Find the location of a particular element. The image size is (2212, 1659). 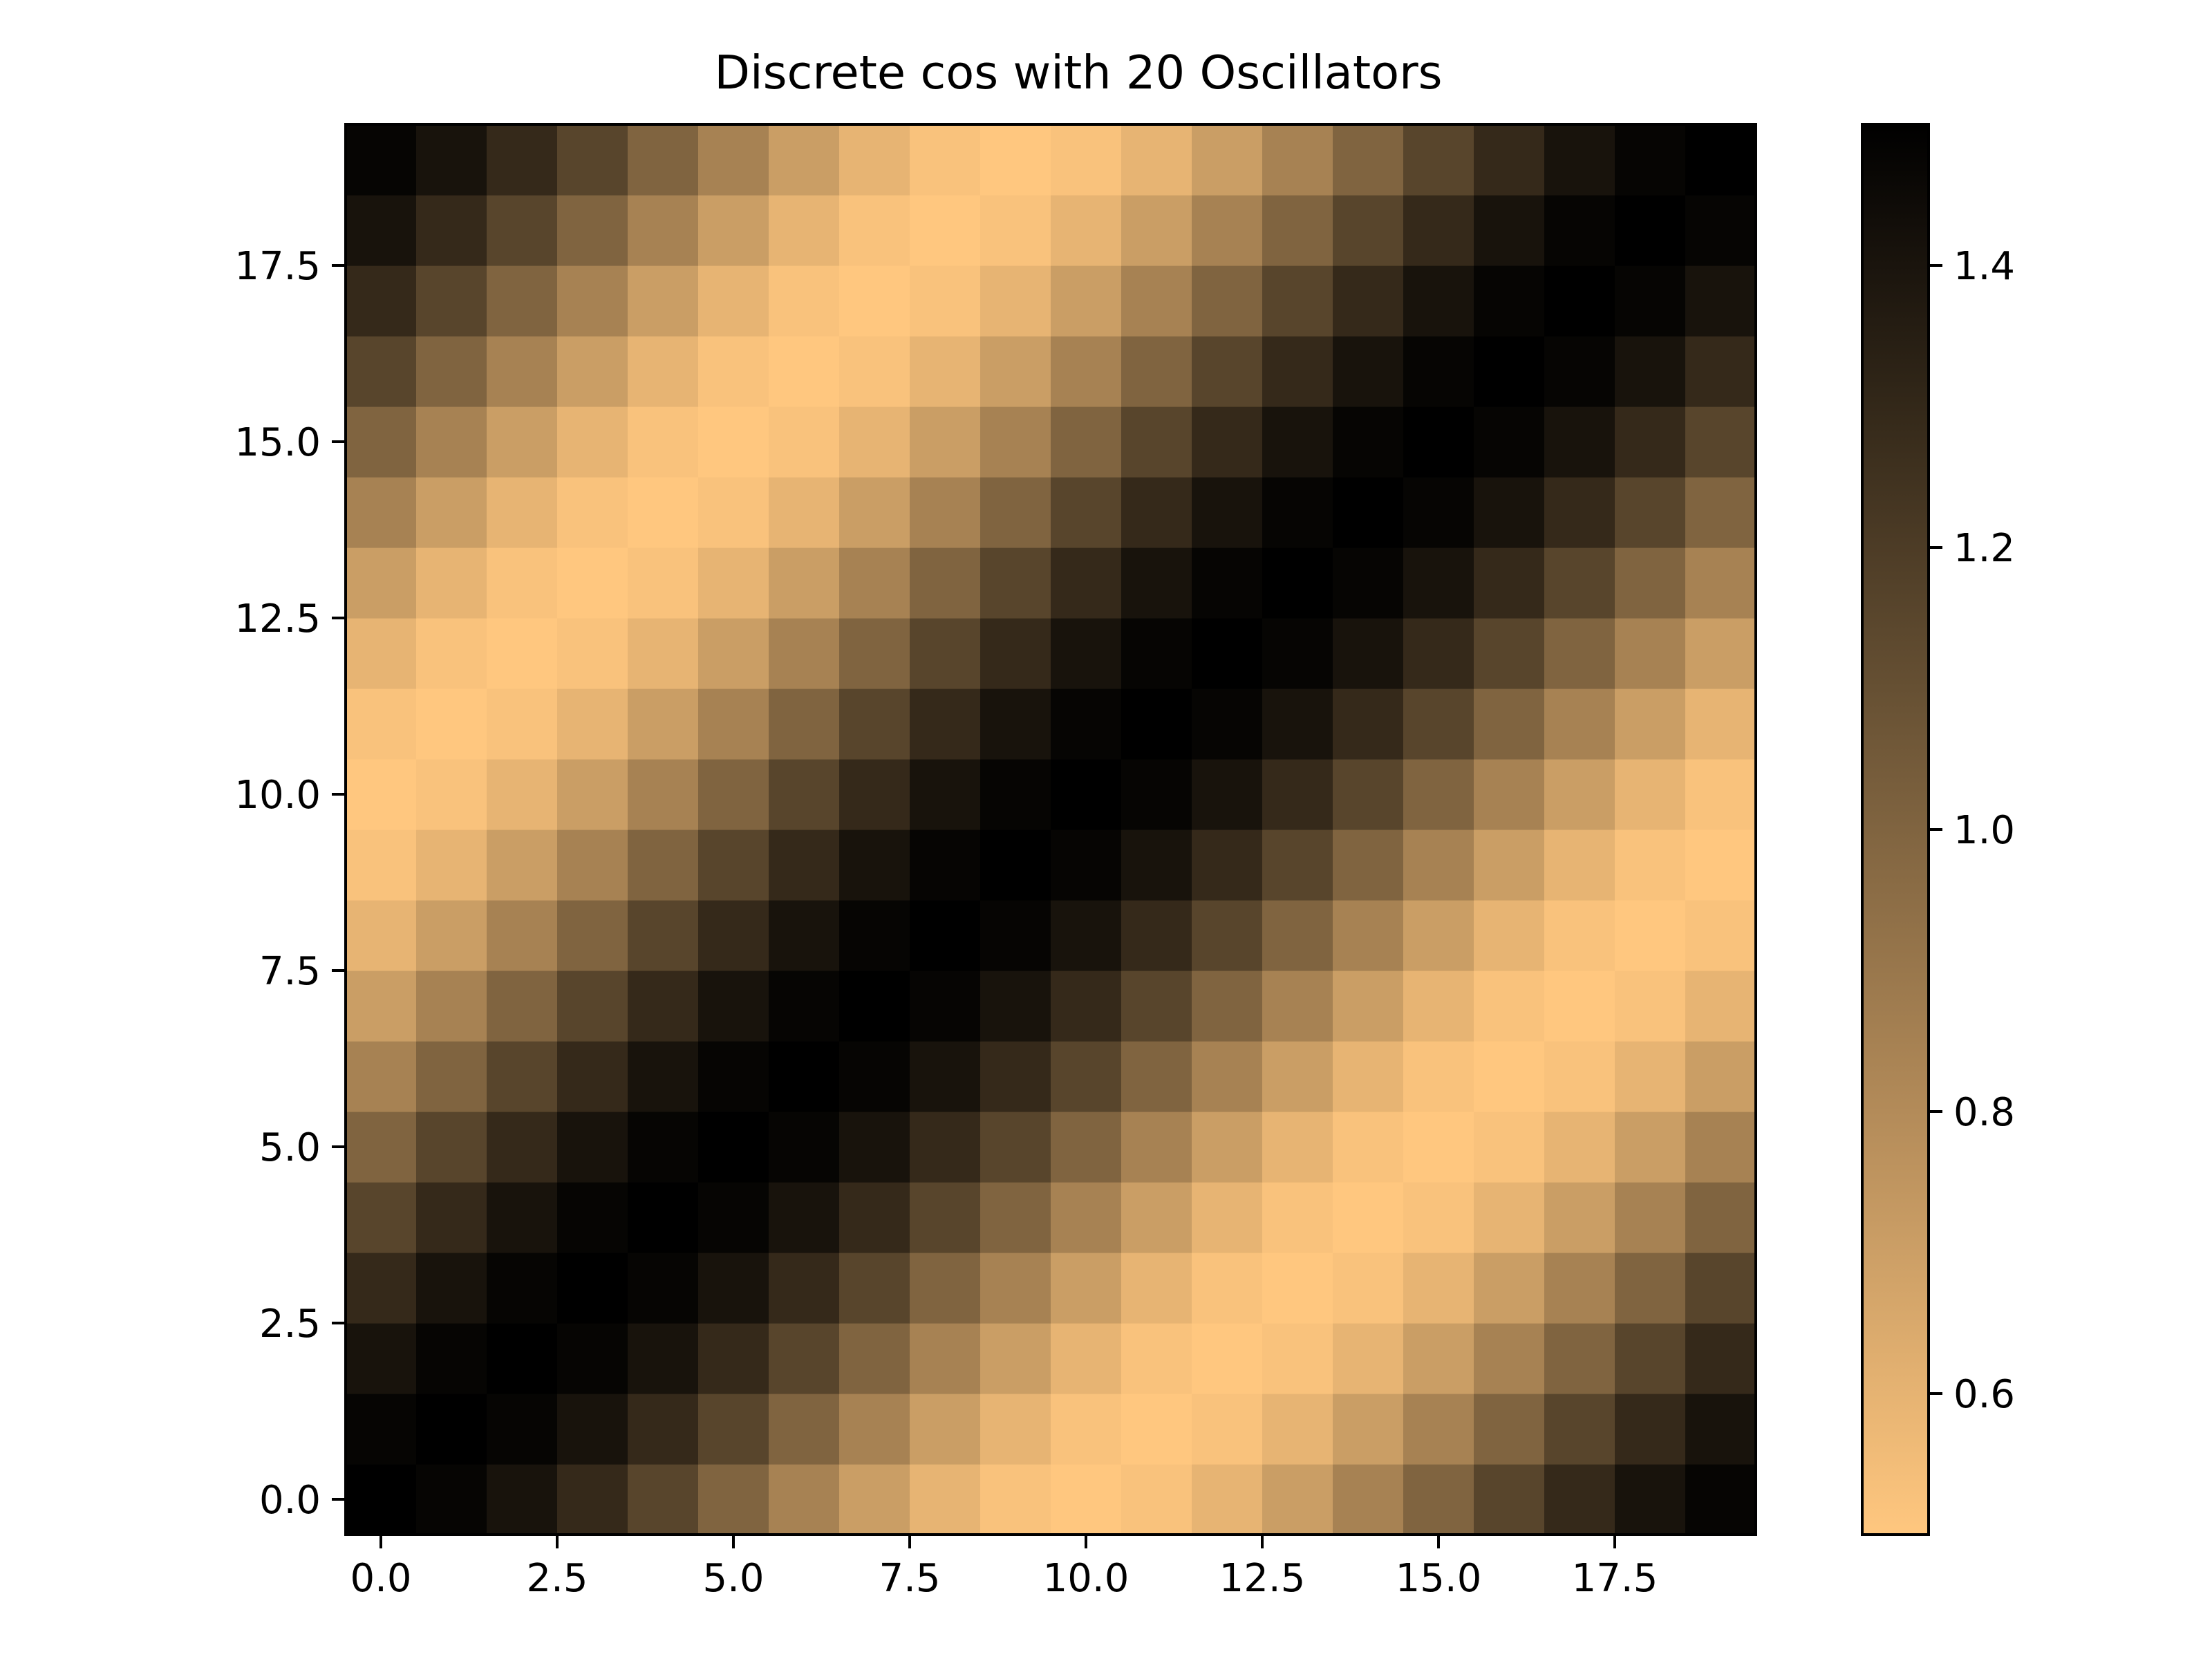

y-tick-label: 12.5 is located at coordinates (277, 619).